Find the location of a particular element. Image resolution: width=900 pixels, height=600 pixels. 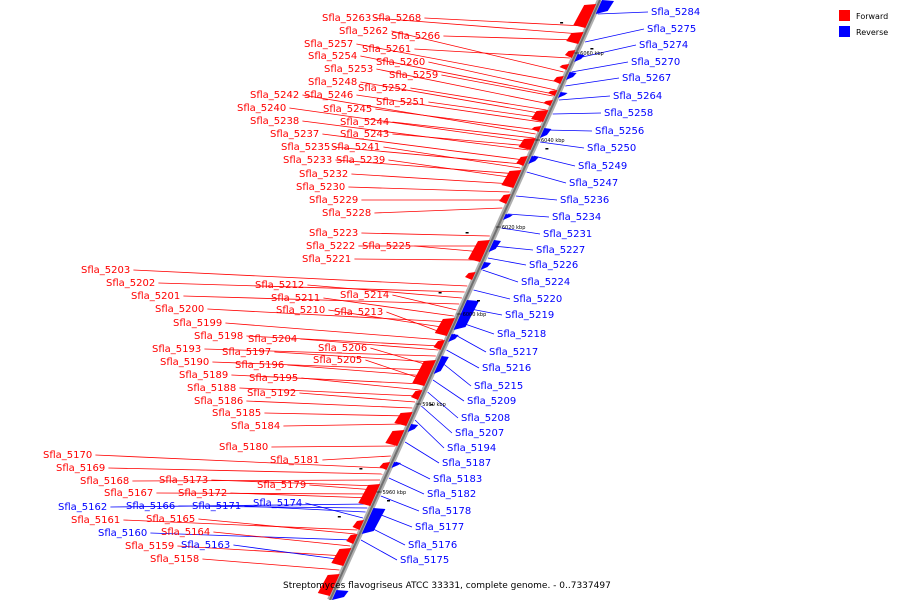

gene-label: Sfla_5274 is located at coordinates (663, 45).